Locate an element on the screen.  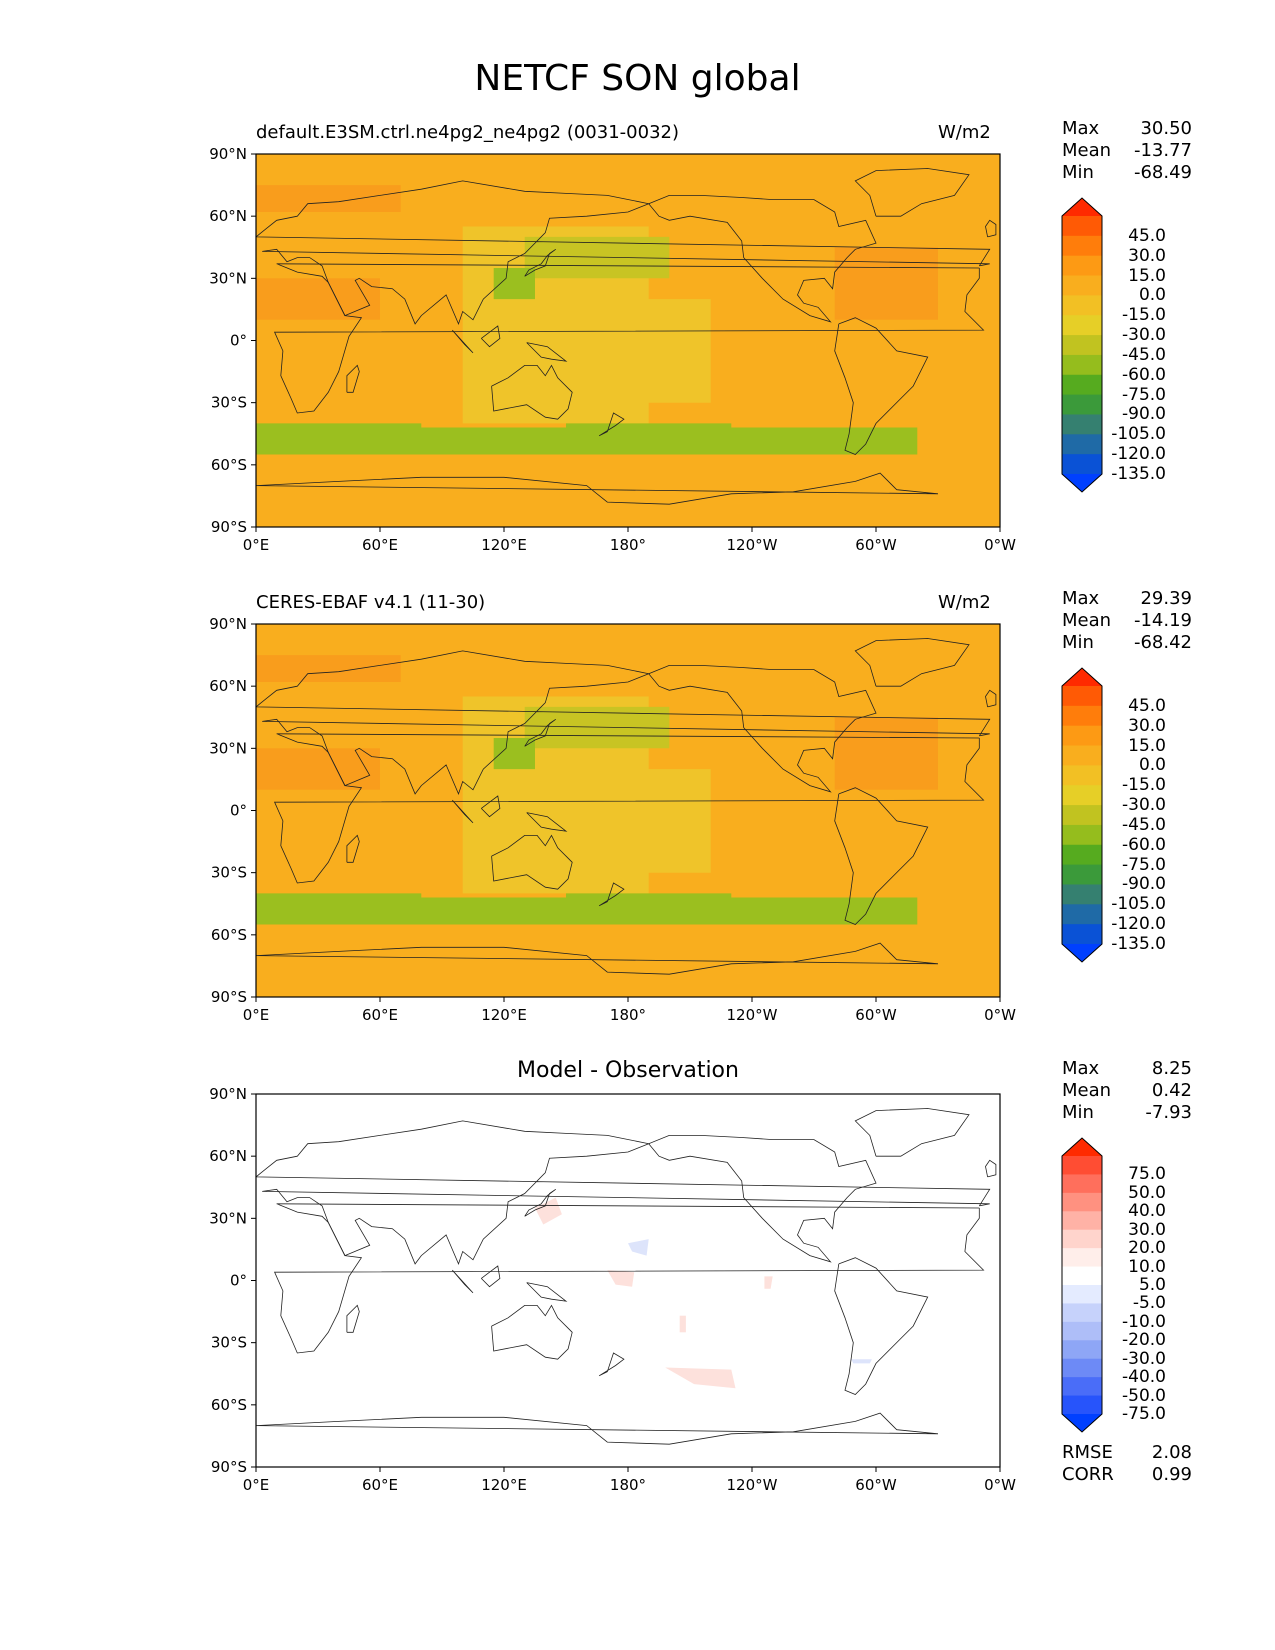
stat-label: Min is located at coordinates (1078, 642).